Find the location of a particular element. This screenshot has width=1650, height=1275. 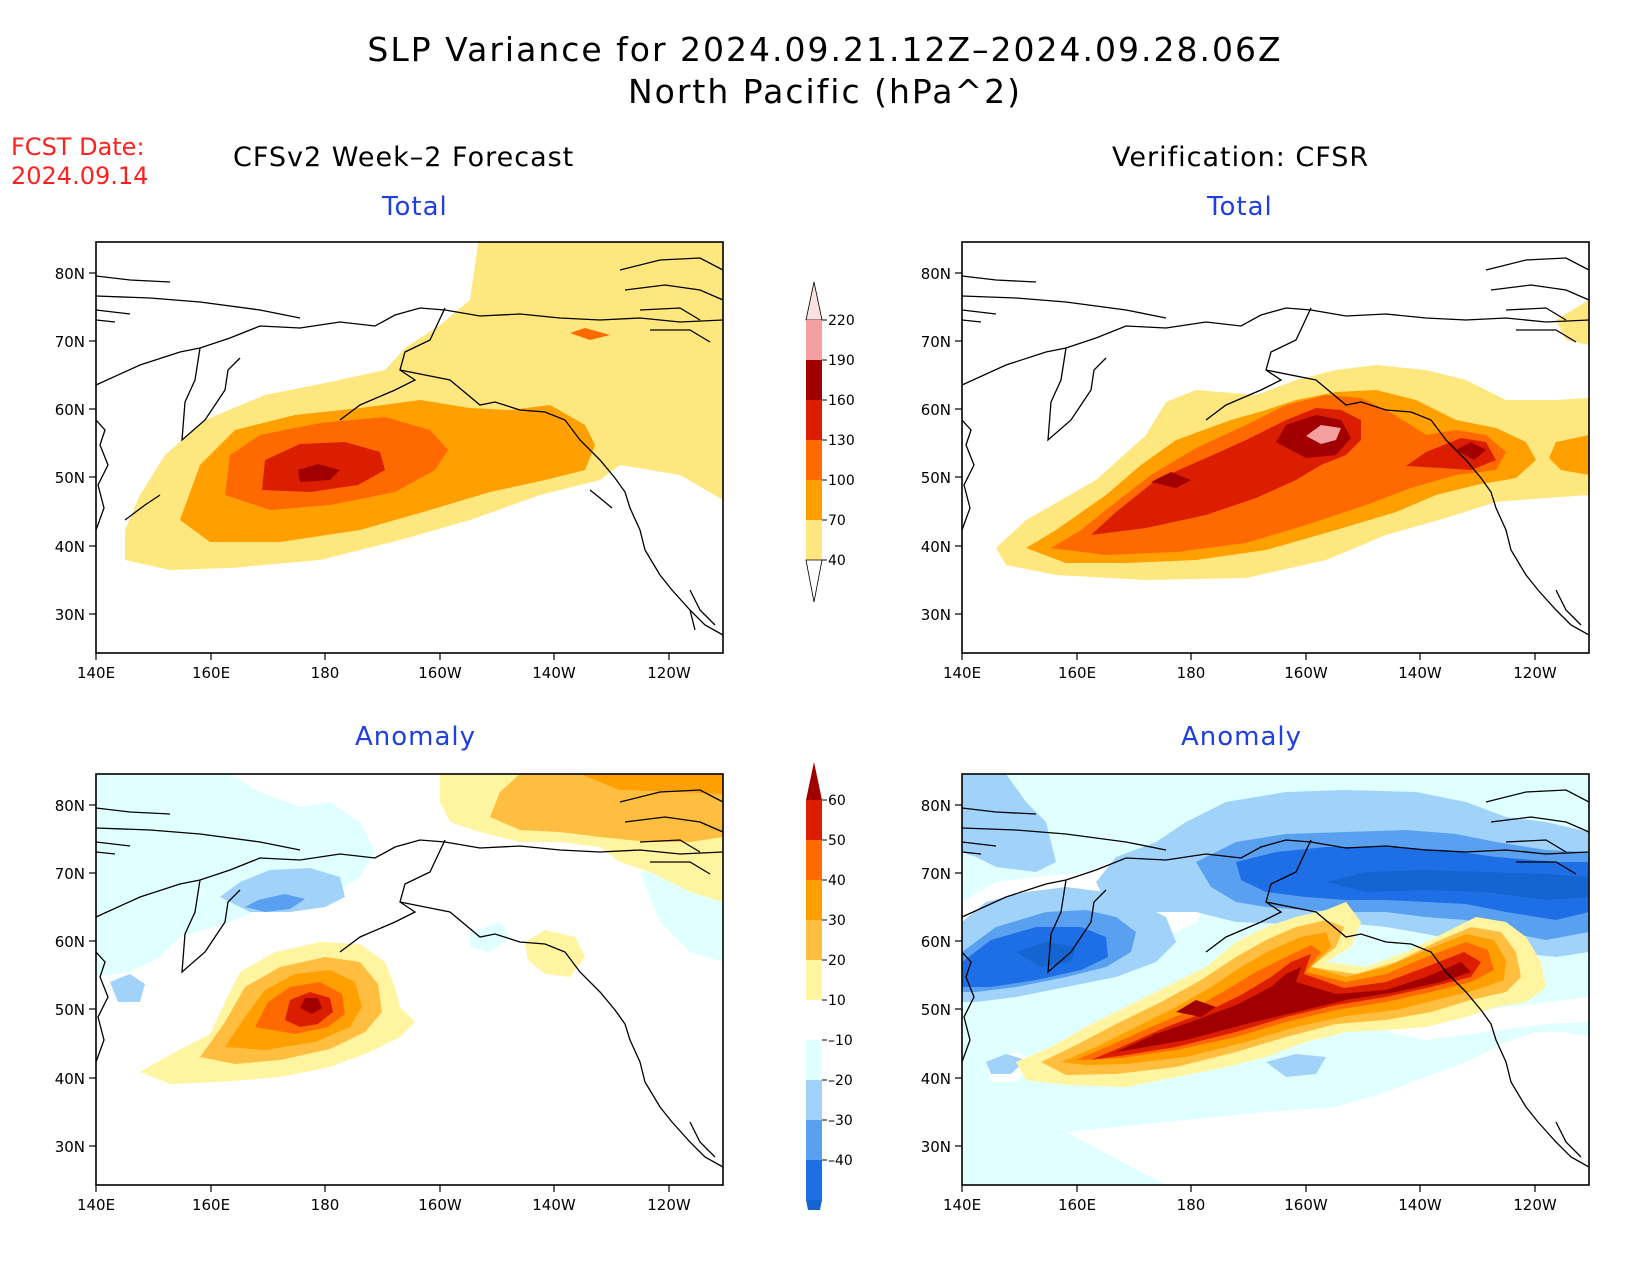

anomaly-colorbar-boxes is located at coordinates (816, 986).